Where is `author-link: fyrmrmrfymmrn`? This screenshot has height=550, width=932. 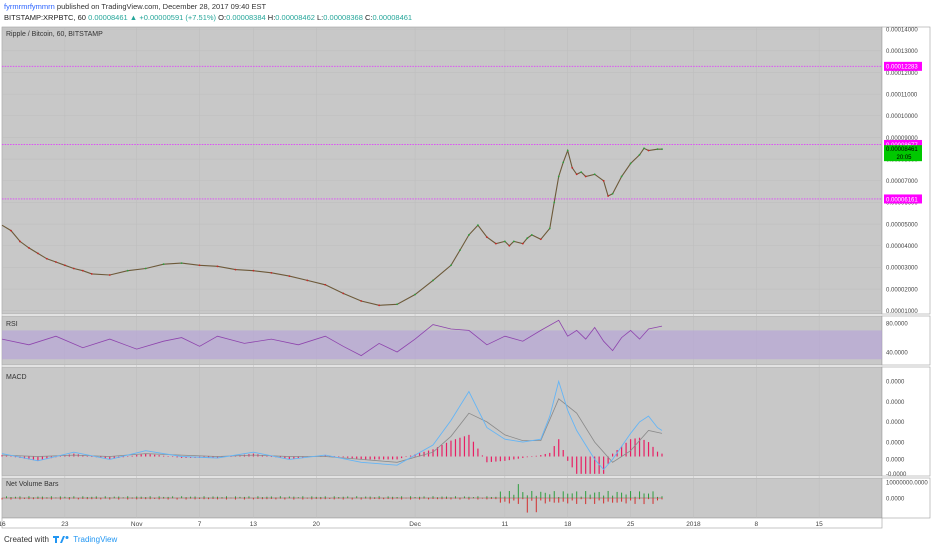
author-link: fyrmrmrfymmrn is located at coordinates (29, 6).